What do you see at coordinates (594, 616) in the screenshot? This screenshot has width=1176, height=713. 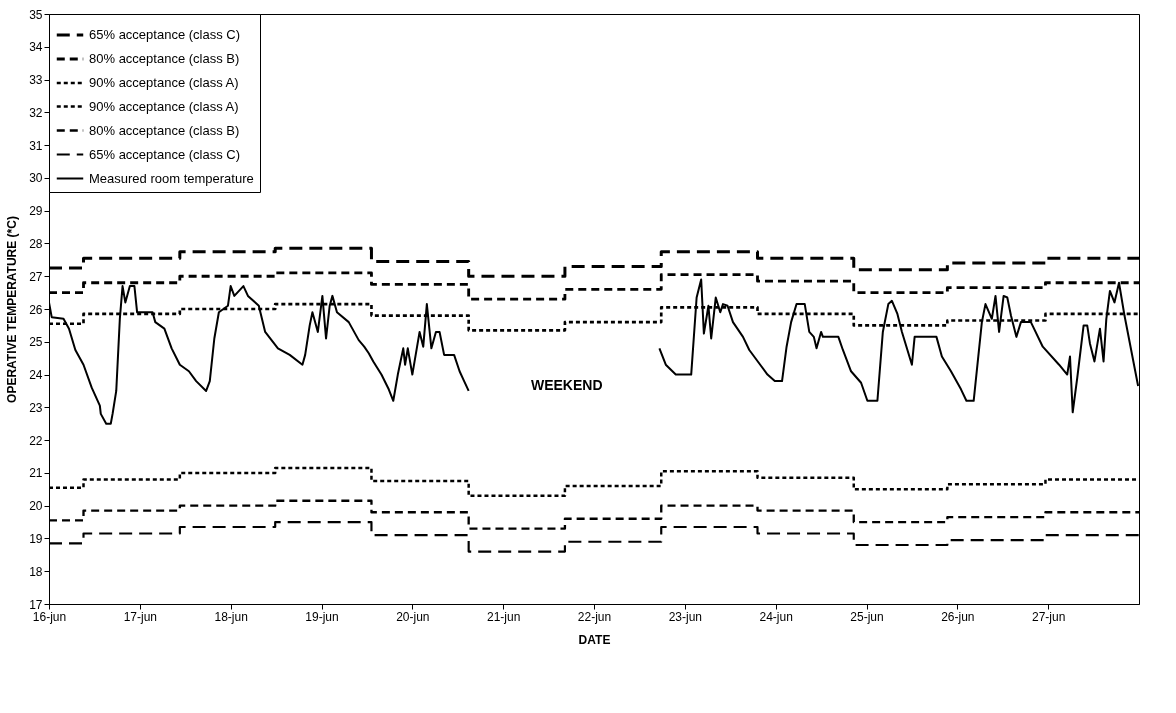 I see `x-tick-label: 22-jun` at bounding box center [594, 616].